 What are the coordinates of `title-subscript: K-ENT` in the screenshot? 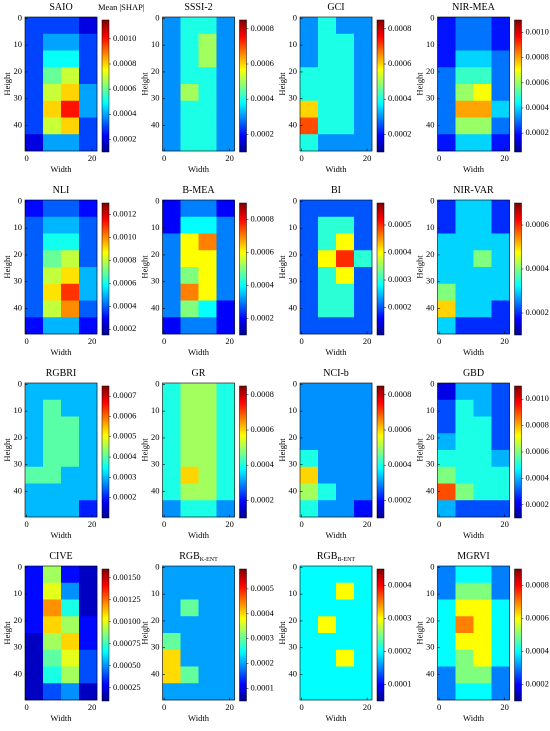 It's located at (209, 560).